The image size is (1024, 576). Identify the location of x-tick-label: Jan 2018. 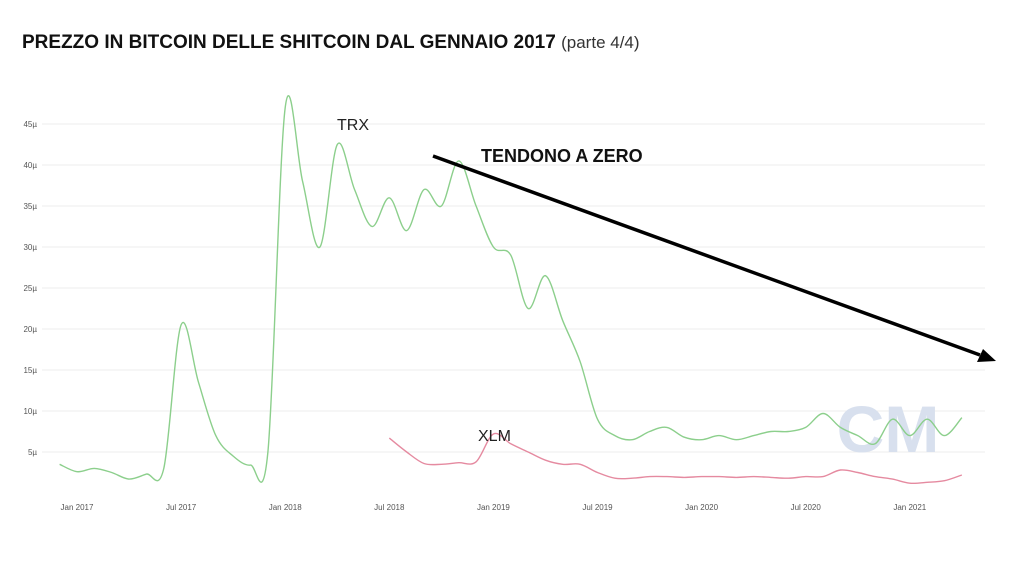
(285, 507).